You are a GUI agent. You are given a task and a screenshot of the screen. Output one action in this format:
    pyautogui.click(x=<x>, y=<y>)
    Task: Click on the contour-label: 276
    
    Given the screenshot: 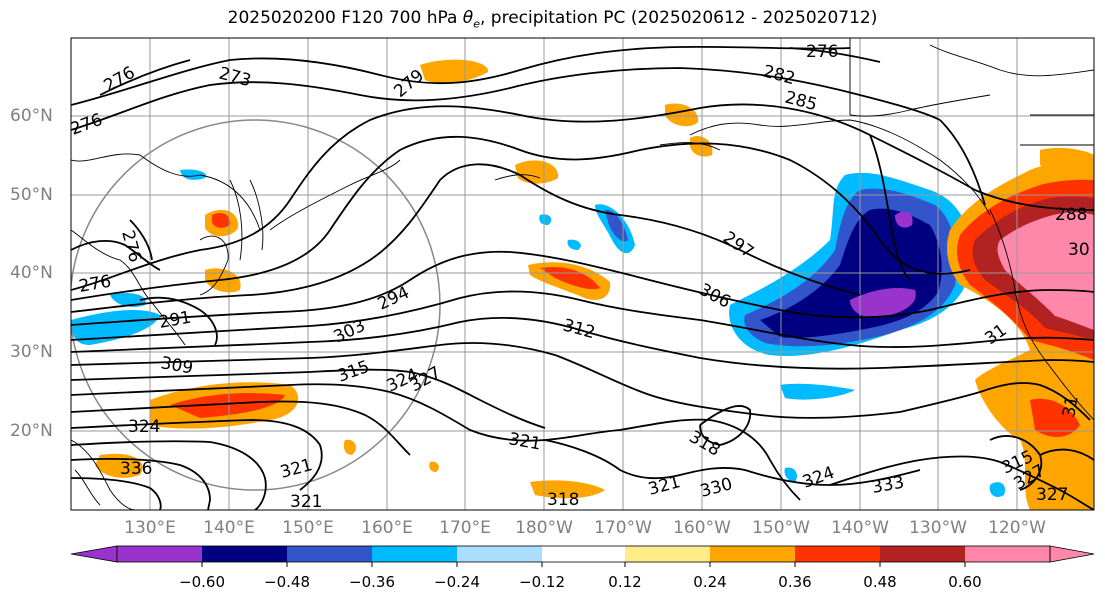 What is the action you would take?
    pyautogui.click(x=822, y=52)
    